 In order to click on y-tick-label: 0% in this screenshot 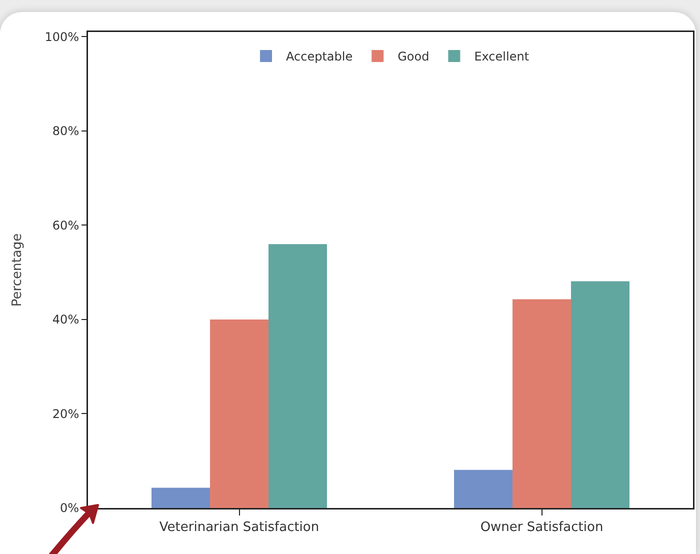, I will do `click(70, 508)`.